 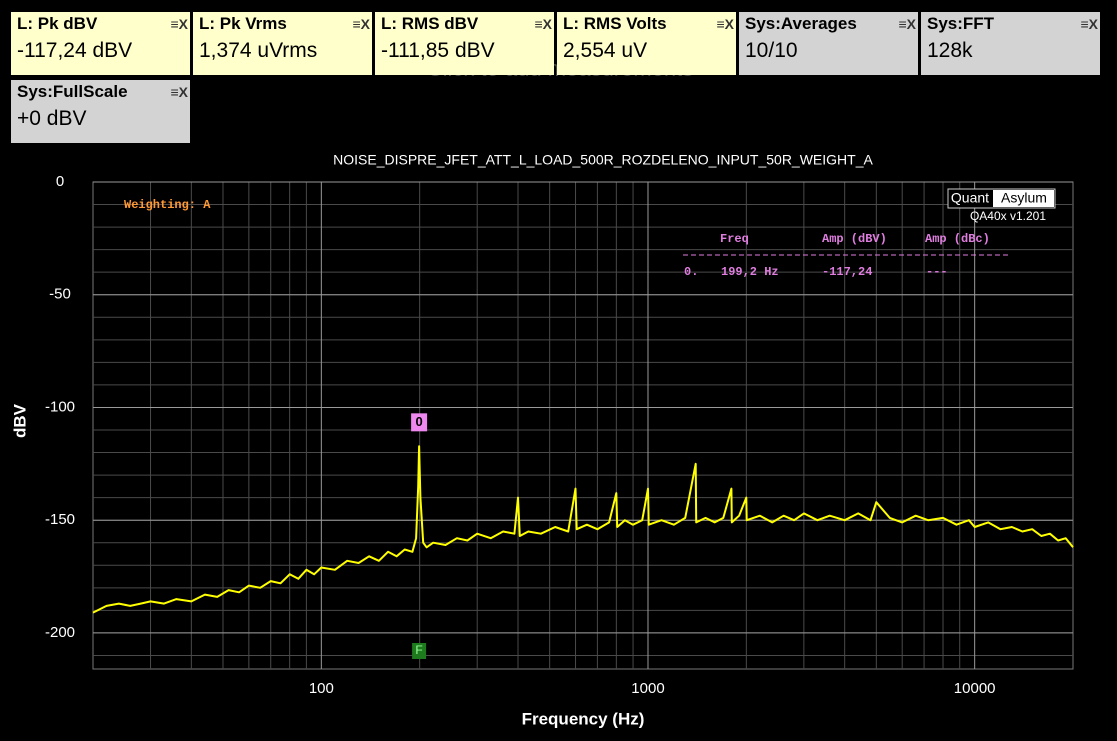 What do you see at coordinates (438, 50) in the screenshot?
I see `panel-value: -111,85 dBV` at bounding box center [438, 50].